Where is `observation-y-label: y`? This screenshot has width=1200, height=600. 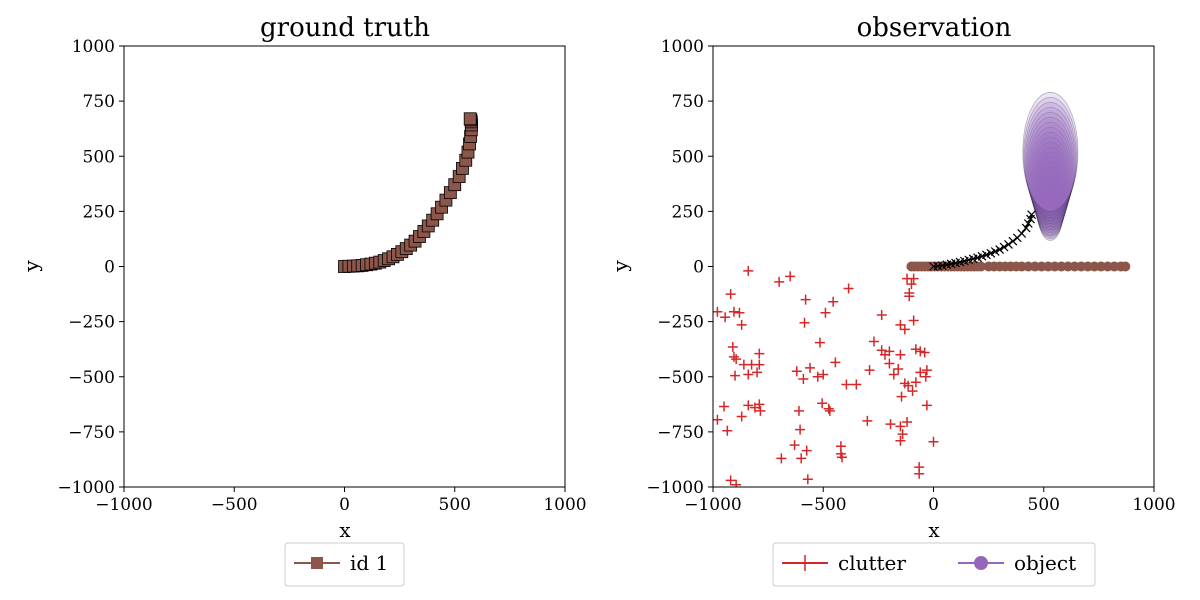 observation-y-label: y is located at coordinates (620, 266).